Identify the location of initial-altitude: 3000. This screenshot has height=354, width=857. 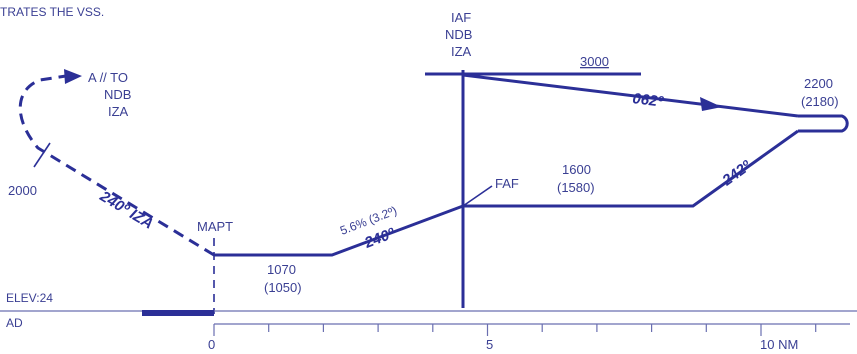
(594, 61).